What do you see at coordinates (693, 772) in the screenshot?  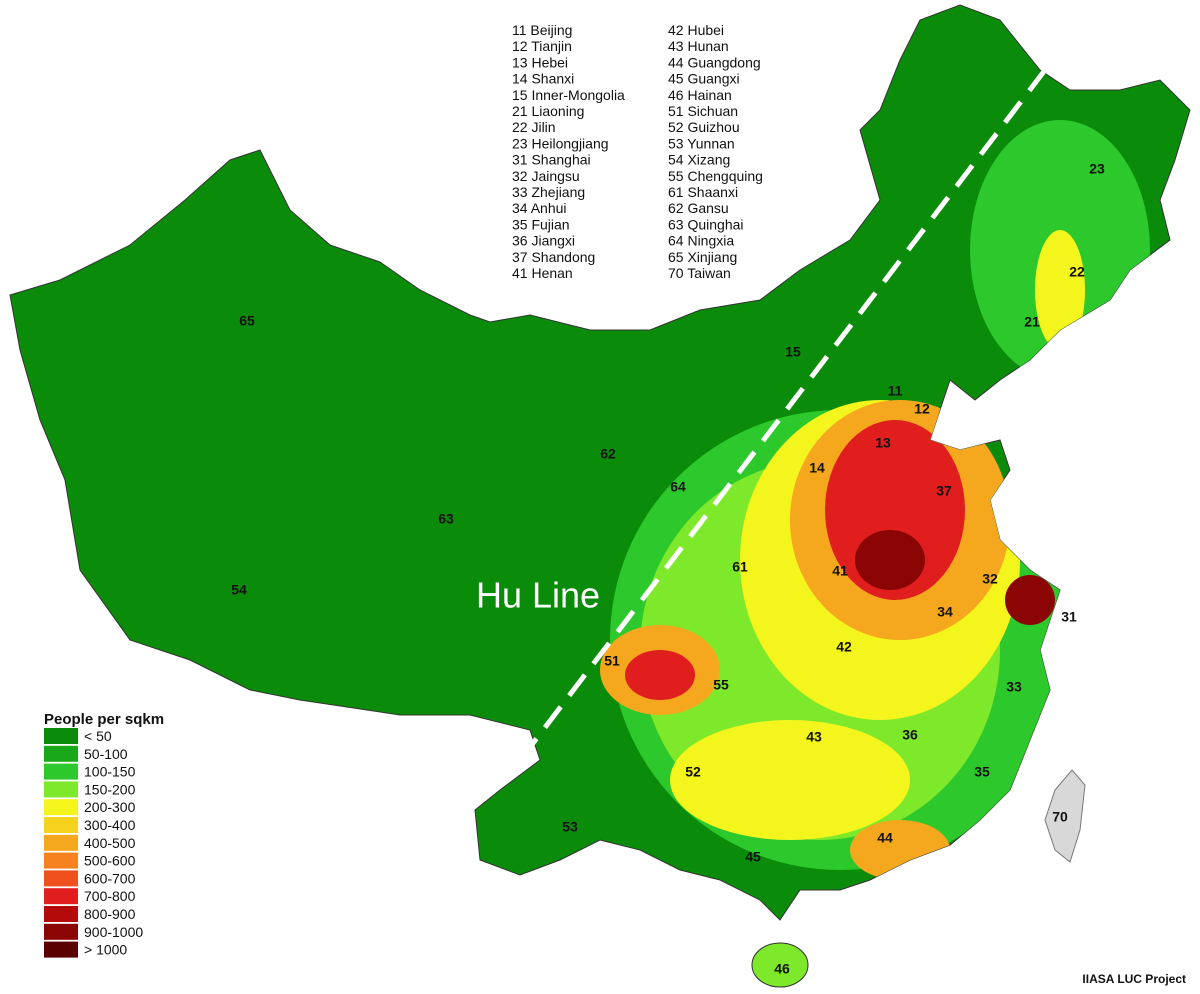 I see `region-label: 52` at bounding box center [693, 772].